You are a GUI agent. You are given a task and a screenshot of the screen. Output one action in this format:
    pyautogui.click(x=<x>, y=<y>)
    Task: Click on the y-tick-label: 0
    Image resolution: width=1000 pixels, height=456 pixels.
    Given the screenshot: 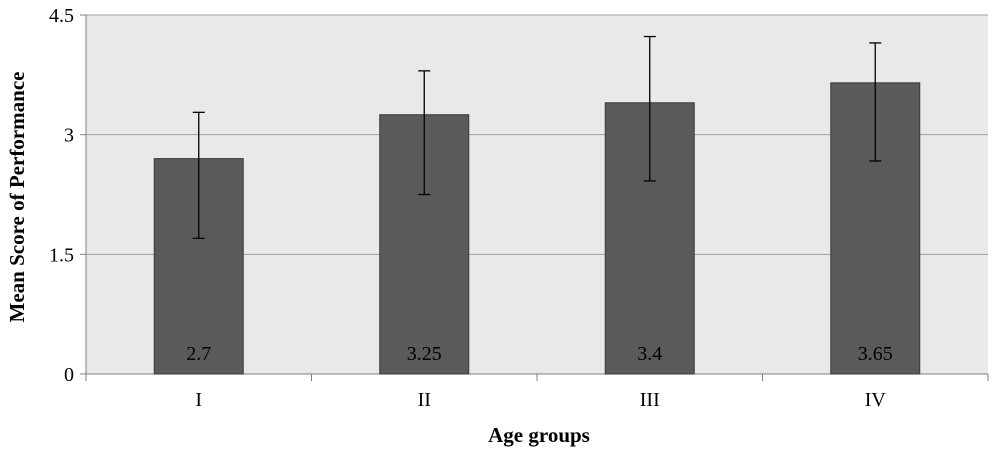 What is the action you would take?
    pyautogui.click(x=69, y=375)
    